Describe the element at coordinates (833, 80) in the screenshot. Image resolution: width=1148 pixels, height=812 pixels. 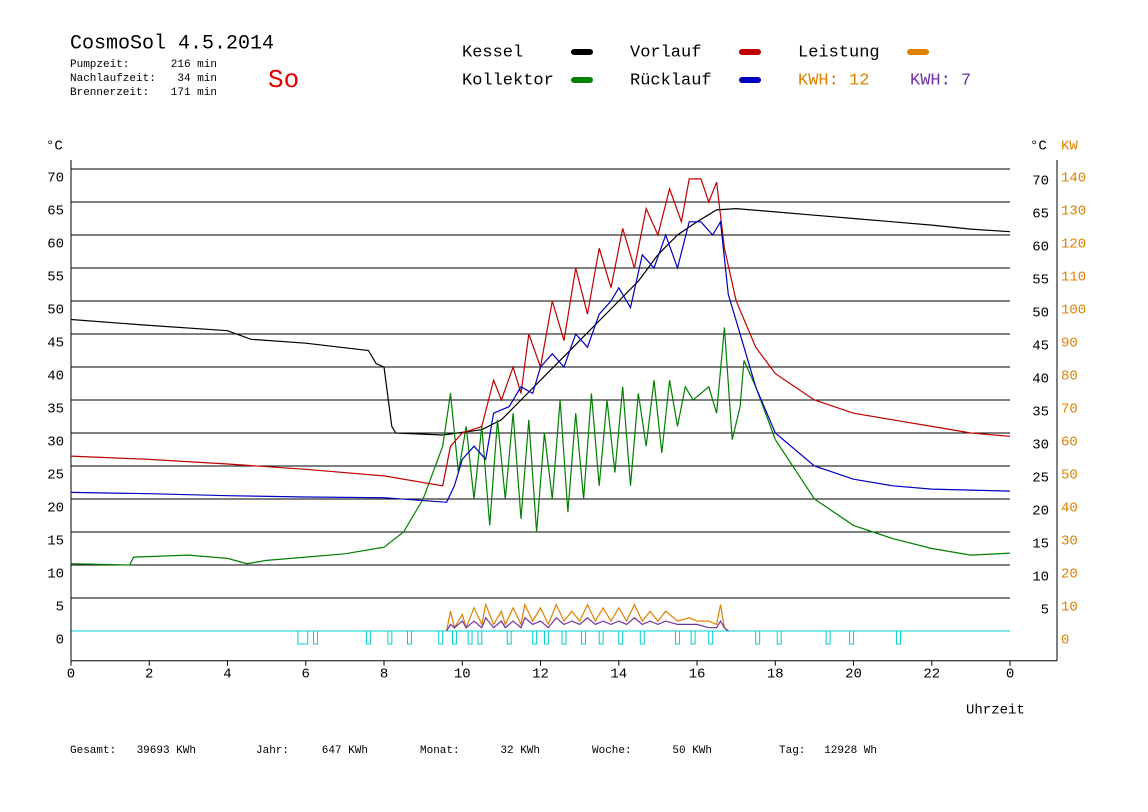
I see `legend-total: KWH: 12` at that location.